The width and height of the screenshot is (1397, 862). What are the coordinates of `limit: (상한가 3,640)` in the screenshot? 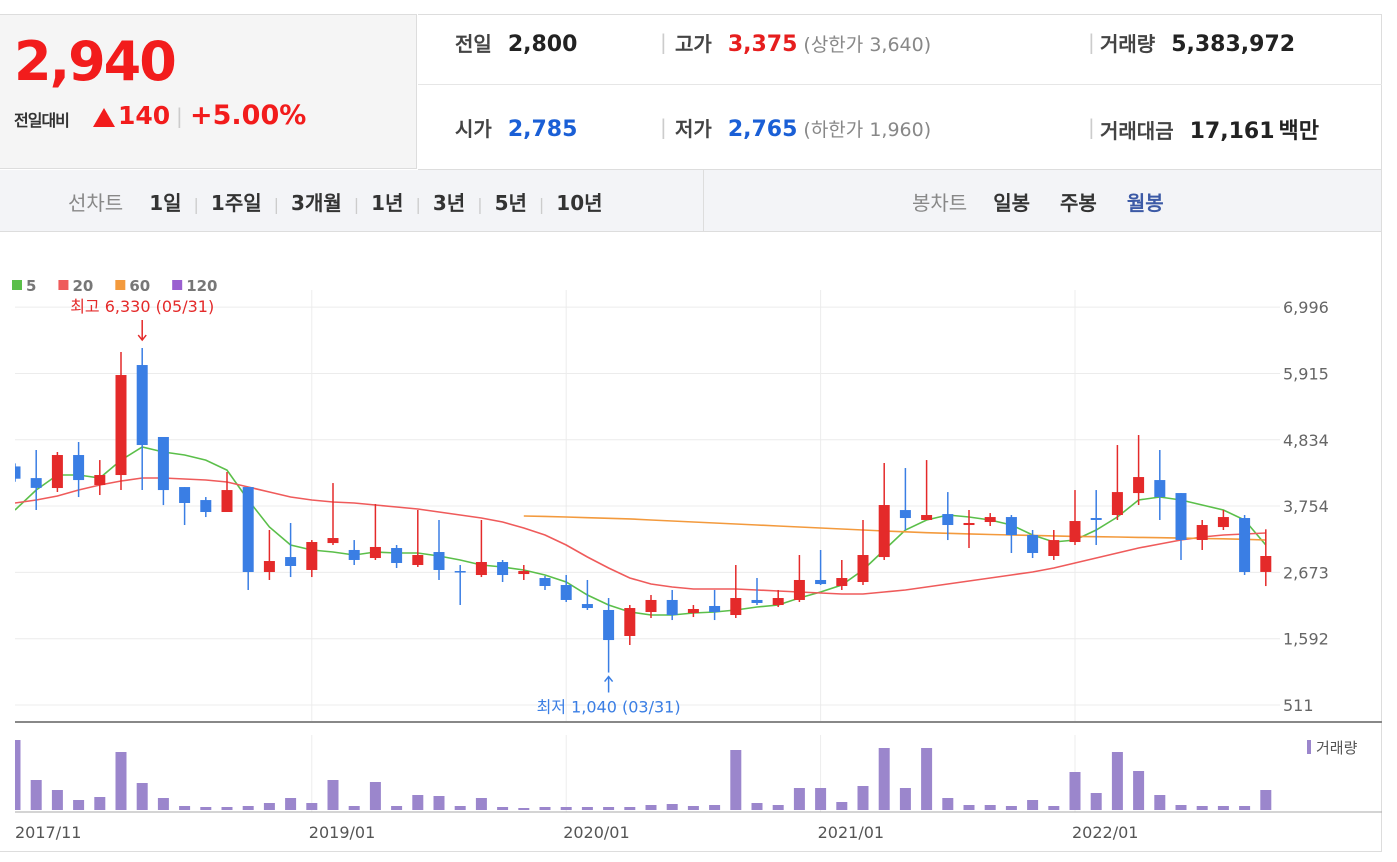 It's located at (867, 45).